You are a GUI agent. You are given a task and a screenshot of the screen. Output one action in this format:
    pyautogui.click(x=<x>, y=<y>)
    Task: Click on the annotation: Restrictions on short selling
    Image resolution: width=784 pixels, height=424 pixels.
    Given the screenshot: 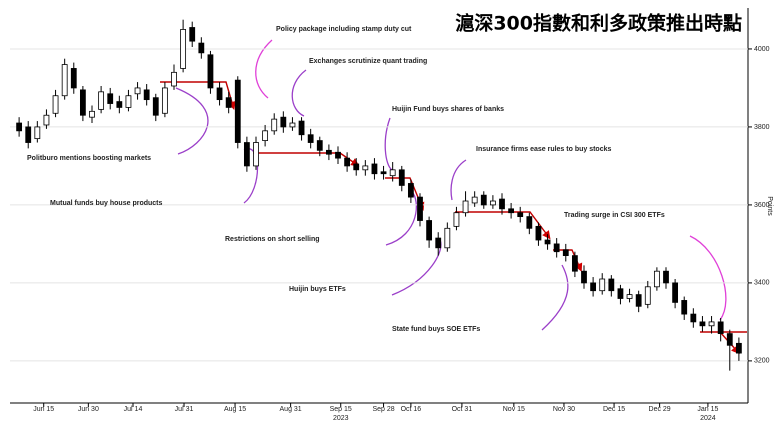 What is the action you would take?
    pyautogui.click(x=272, y=239)
    